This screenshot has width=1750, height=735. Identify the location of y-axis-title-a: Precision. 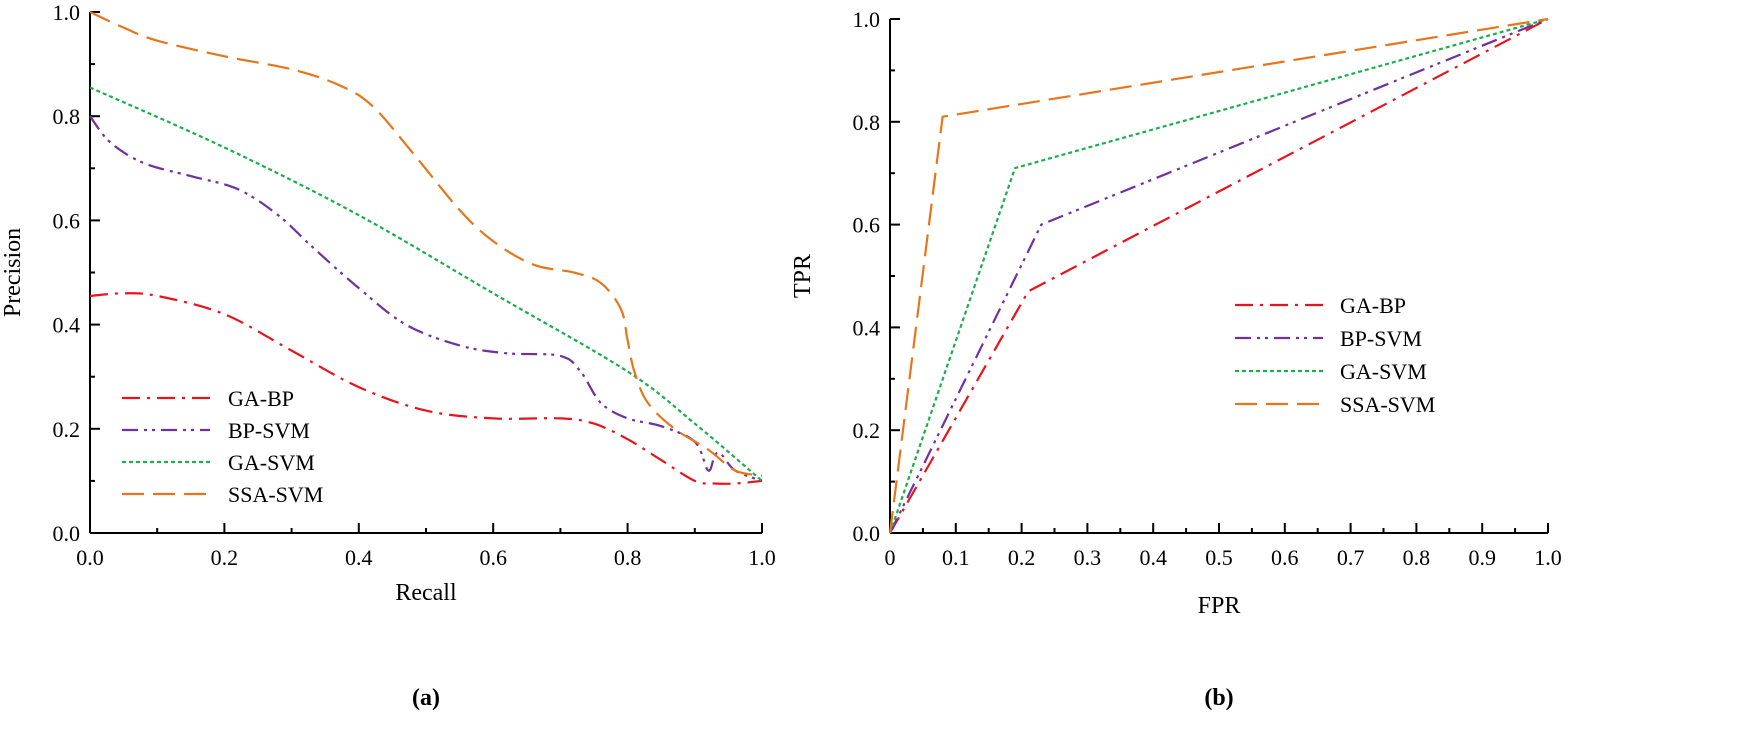
(13, 272).